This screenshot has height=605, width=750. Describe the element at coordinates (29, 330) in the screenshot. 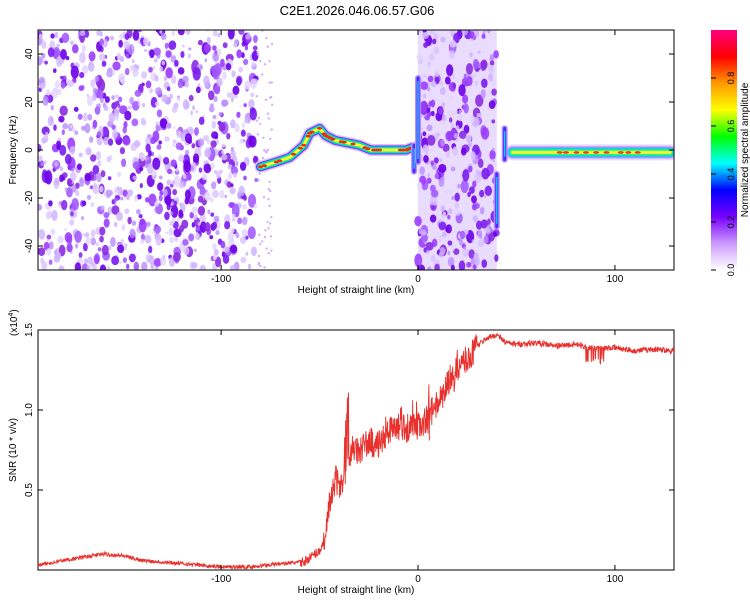

I see `y-tick-label: 1.5` at that location.